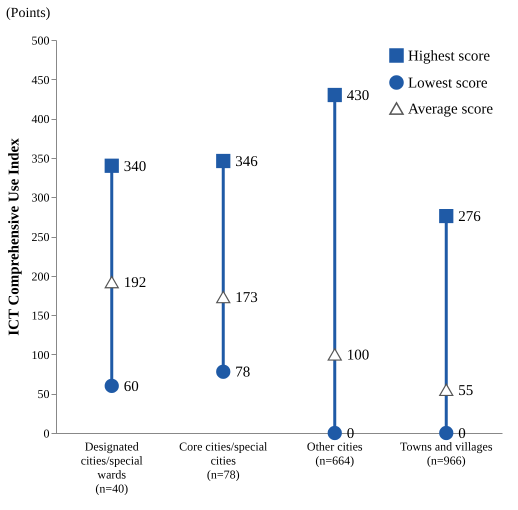 The height and width of the screenshot is (510, 518). I want to click on y-tick-label: 150, so click(41, 315).